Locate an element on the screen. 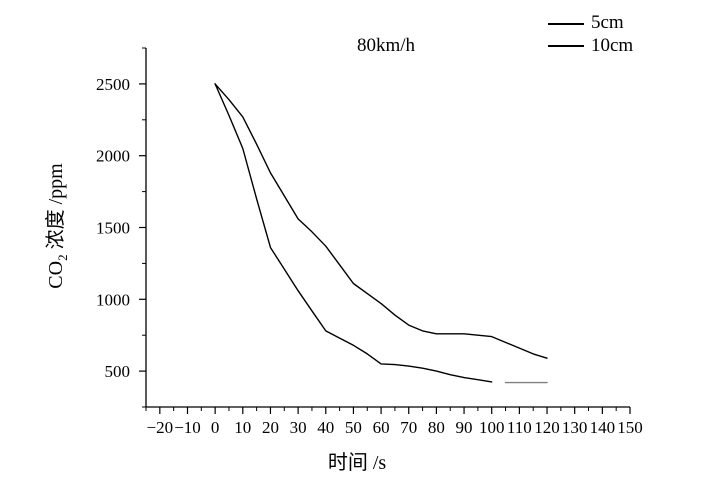 Image resolution: width=704 pixels, height=477 pixels. y-axis-ticks: 500 1000 1500 2000 2500 is located at coordinates (121, 227).